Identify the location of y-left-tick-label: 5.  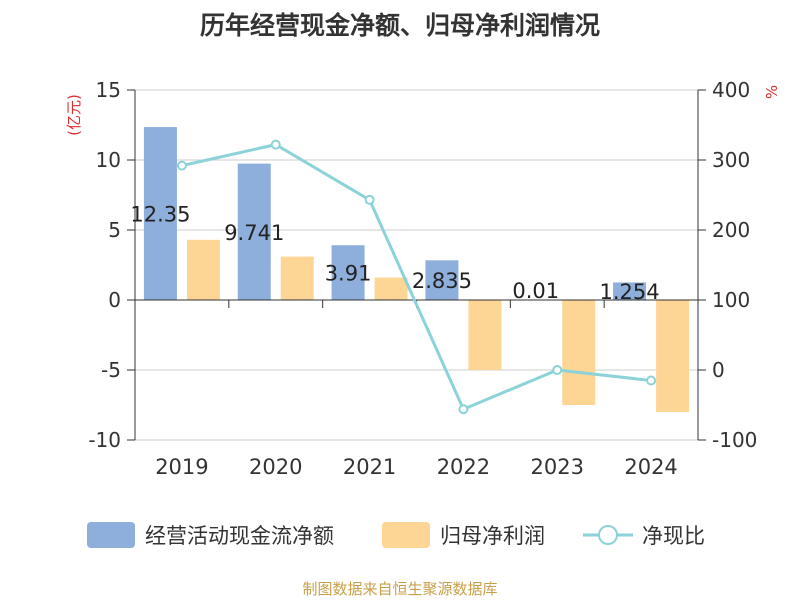
(114, 230).